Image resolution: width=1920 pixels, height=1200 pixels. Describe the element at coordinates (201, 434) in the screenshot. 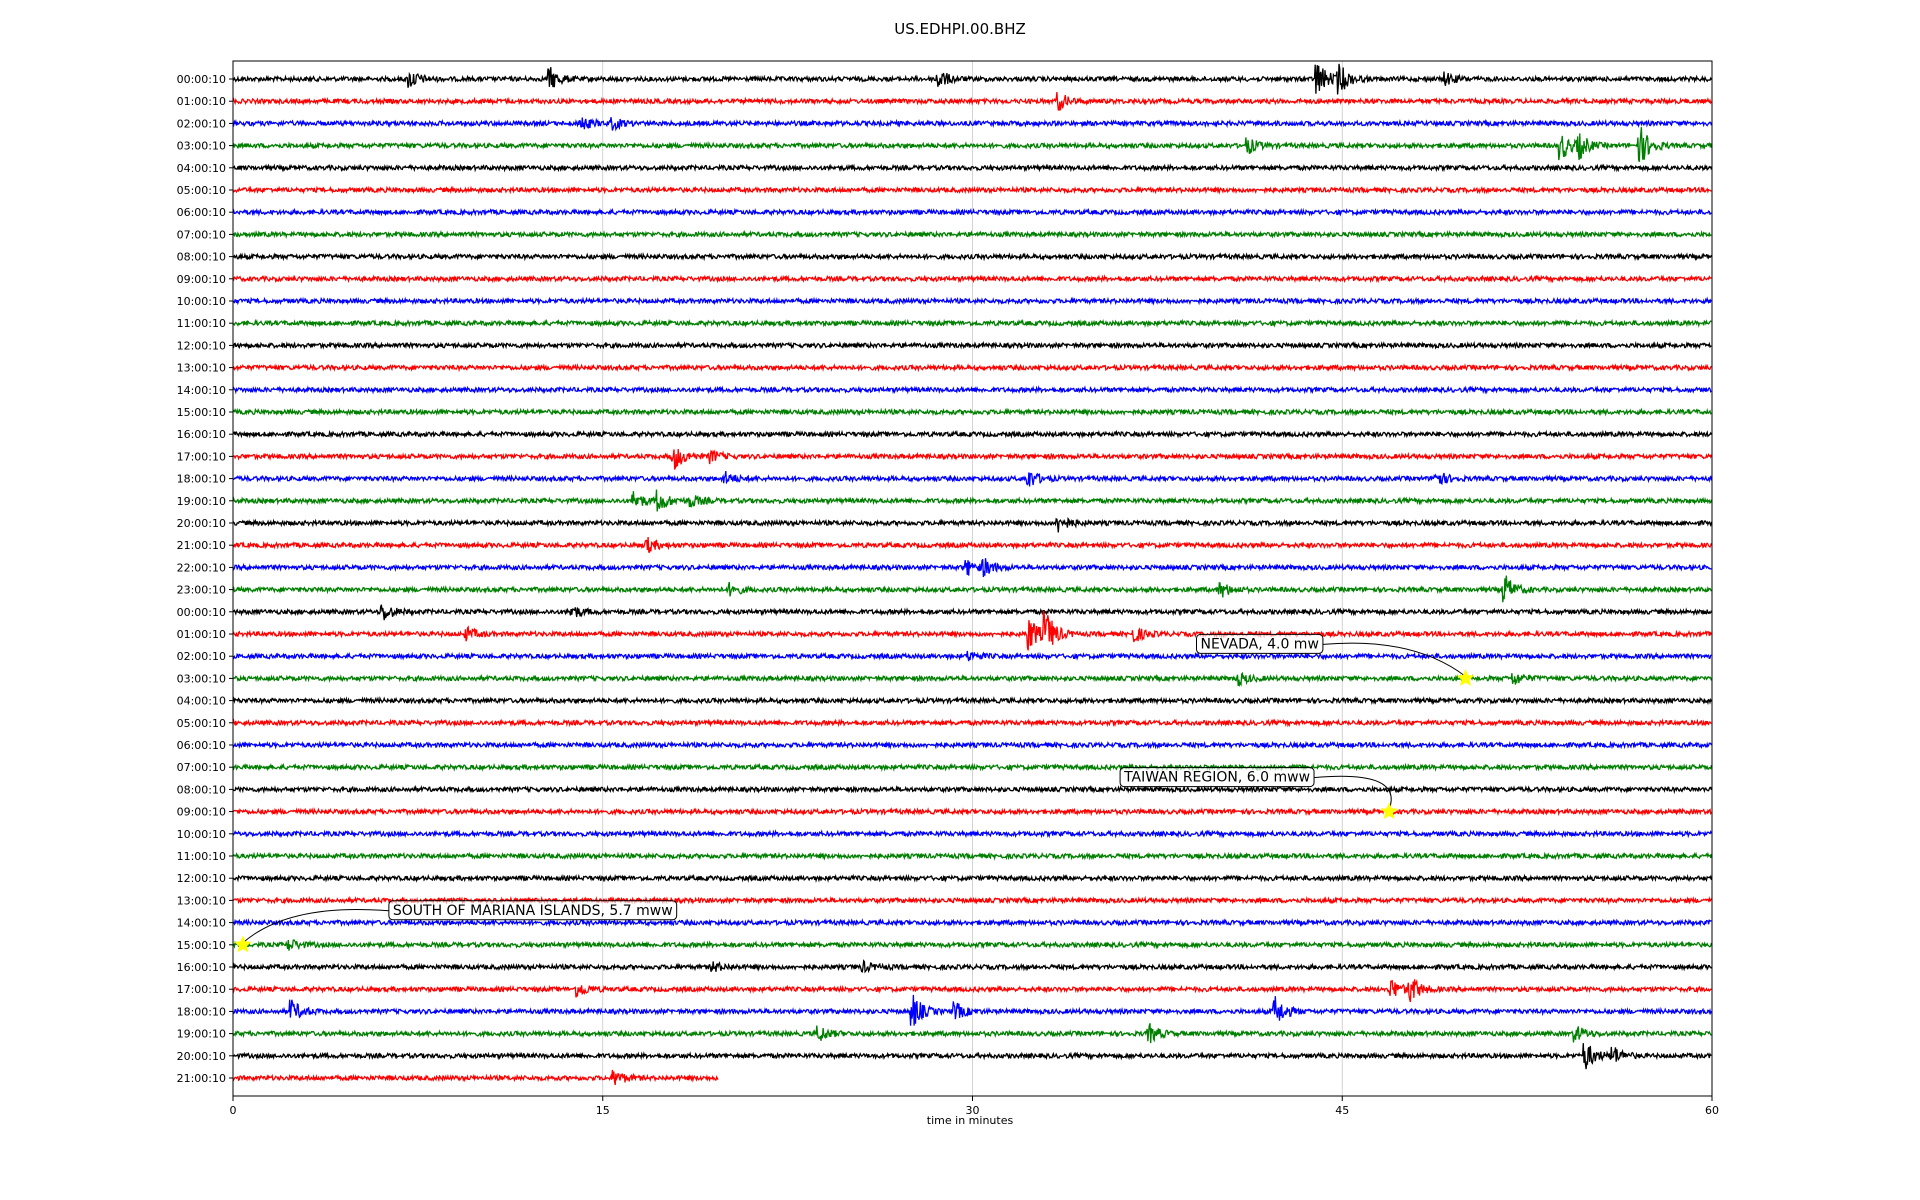

I see `y-tick-label: 16:00:10` at that location.